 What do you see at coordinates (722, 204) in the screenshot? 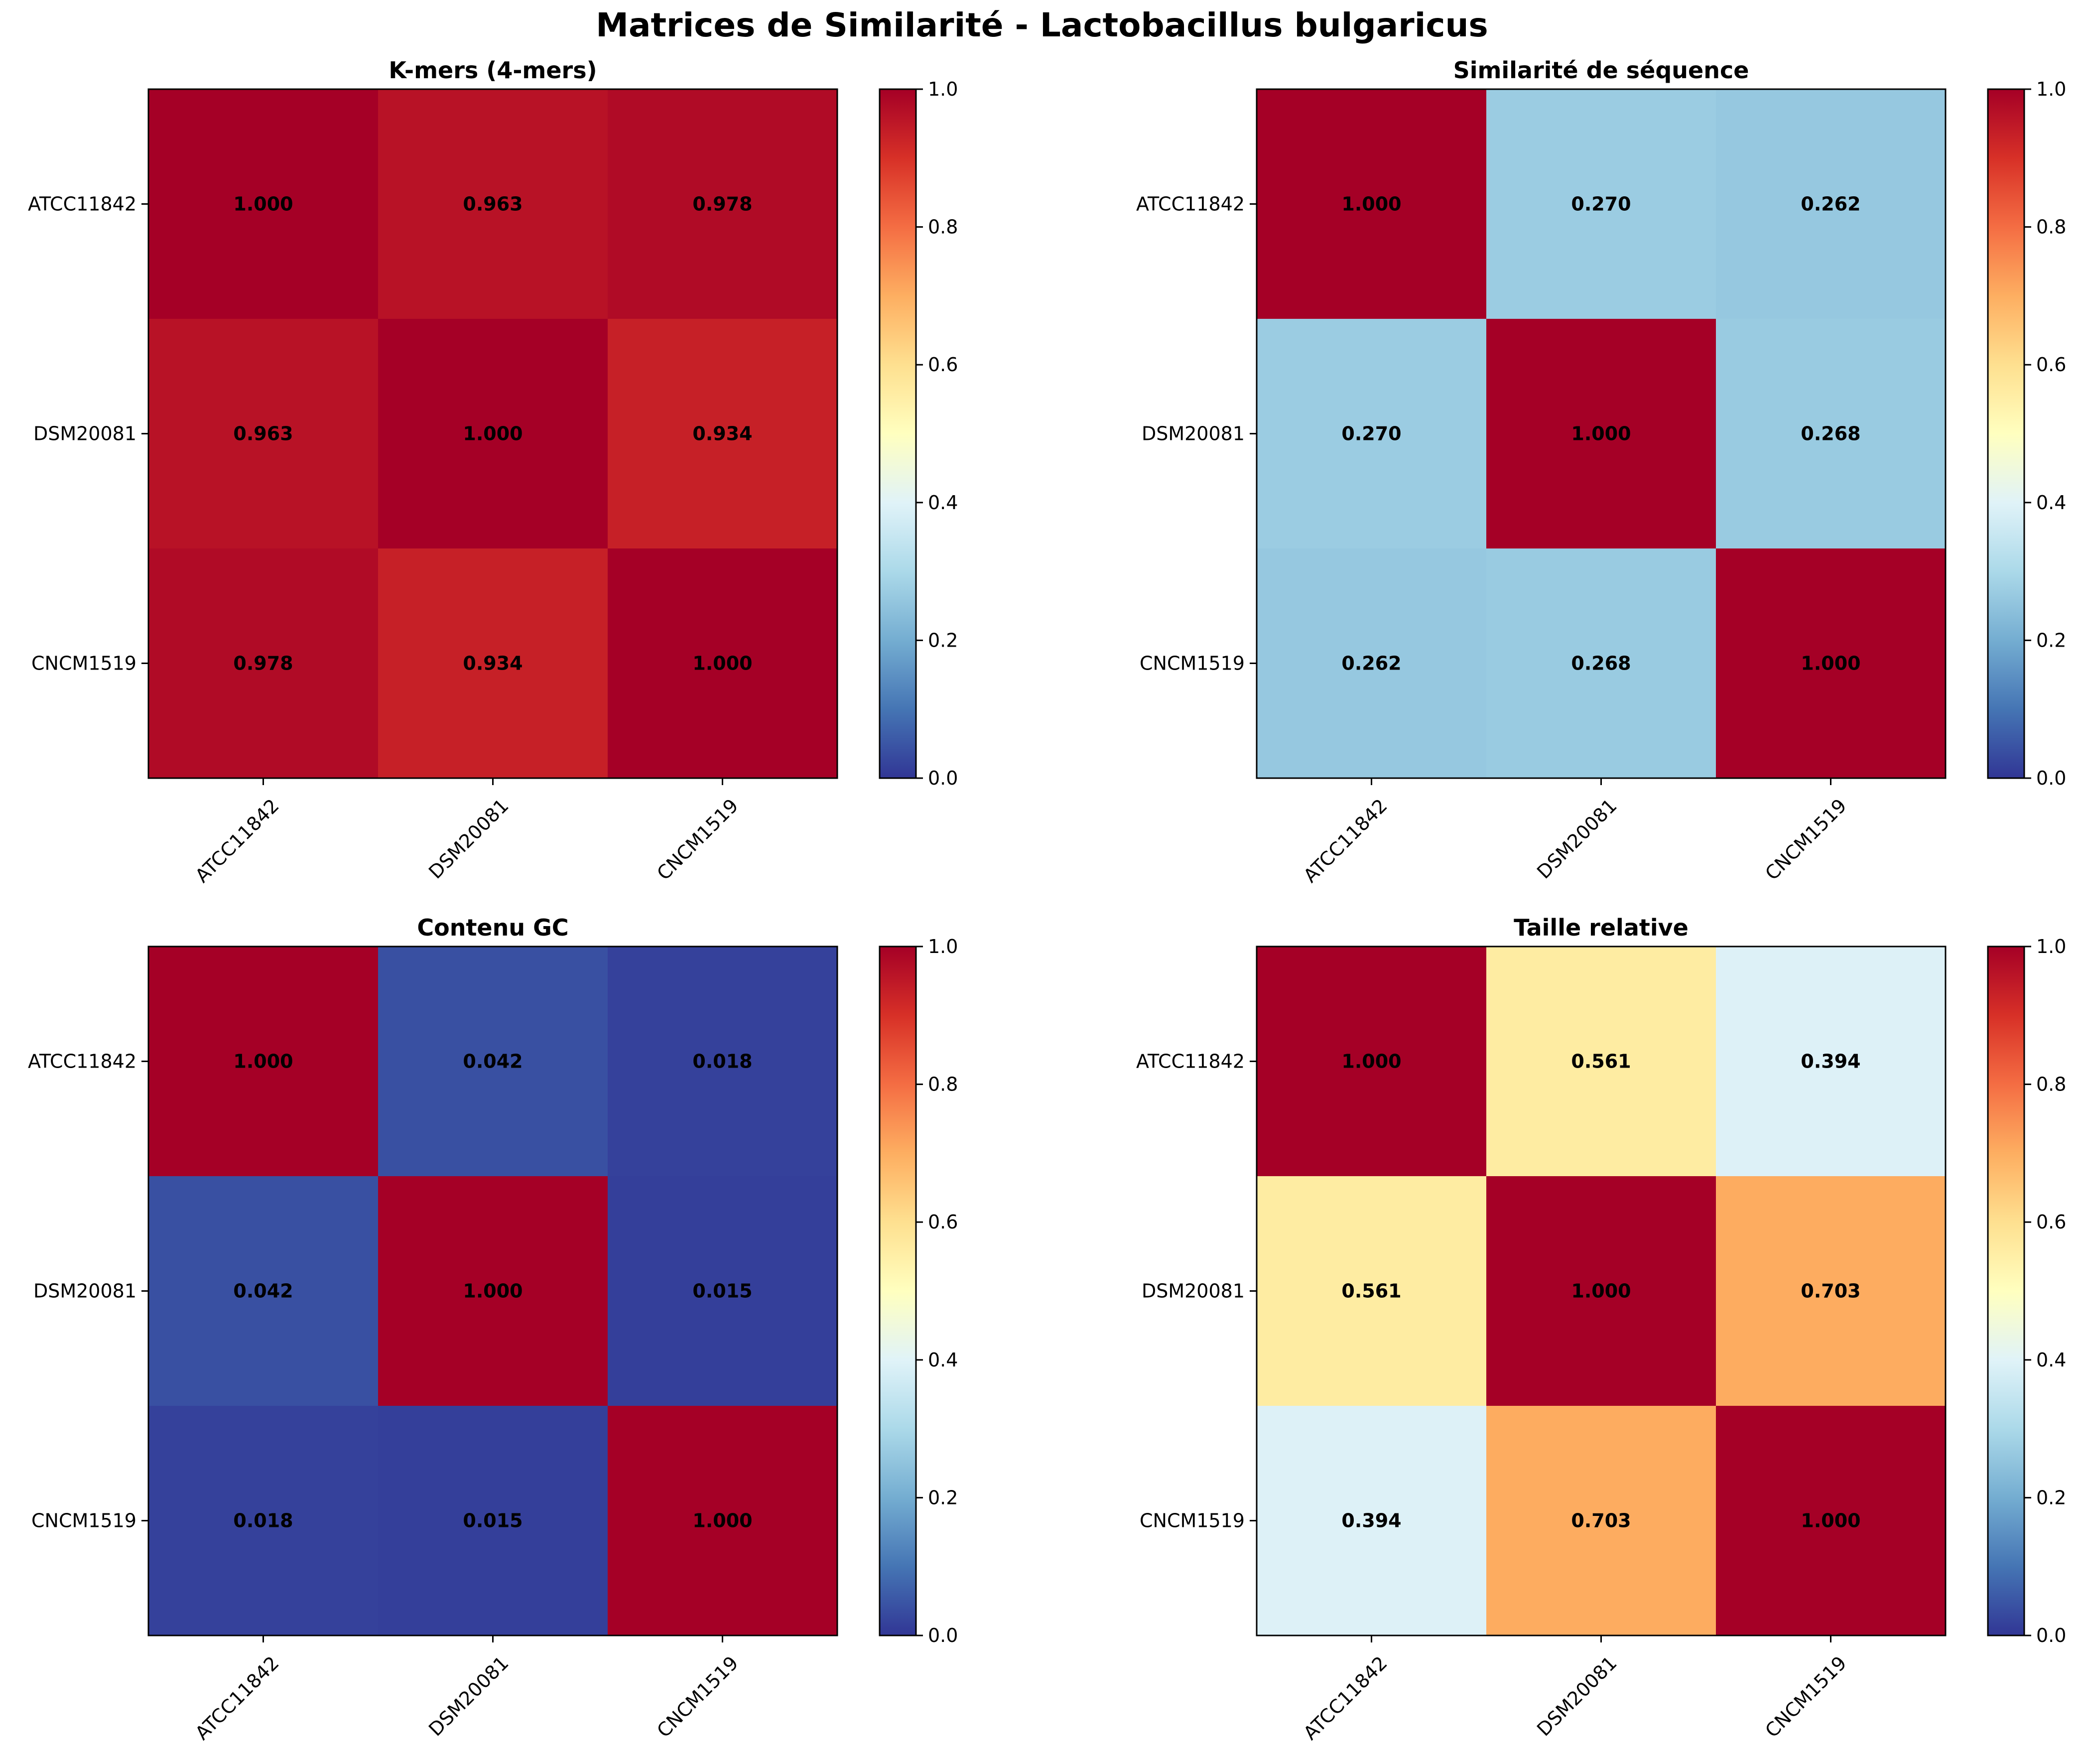
I see `panel-1-cell-label: 0.978` at bounding box center [722, 204].